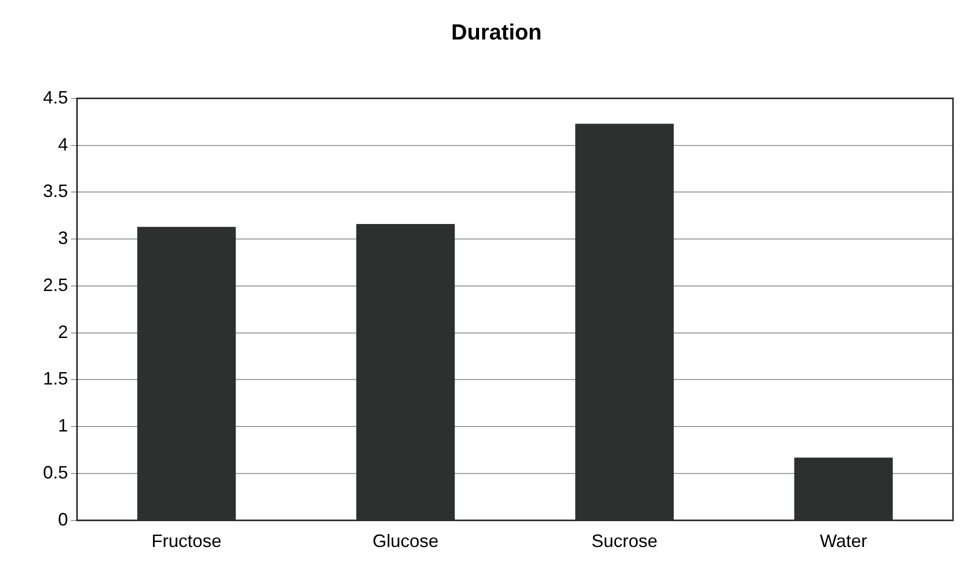 This screenshot has height=566, width=963. I want to click on x-tick-label: Sucrose, so click(624, 541).